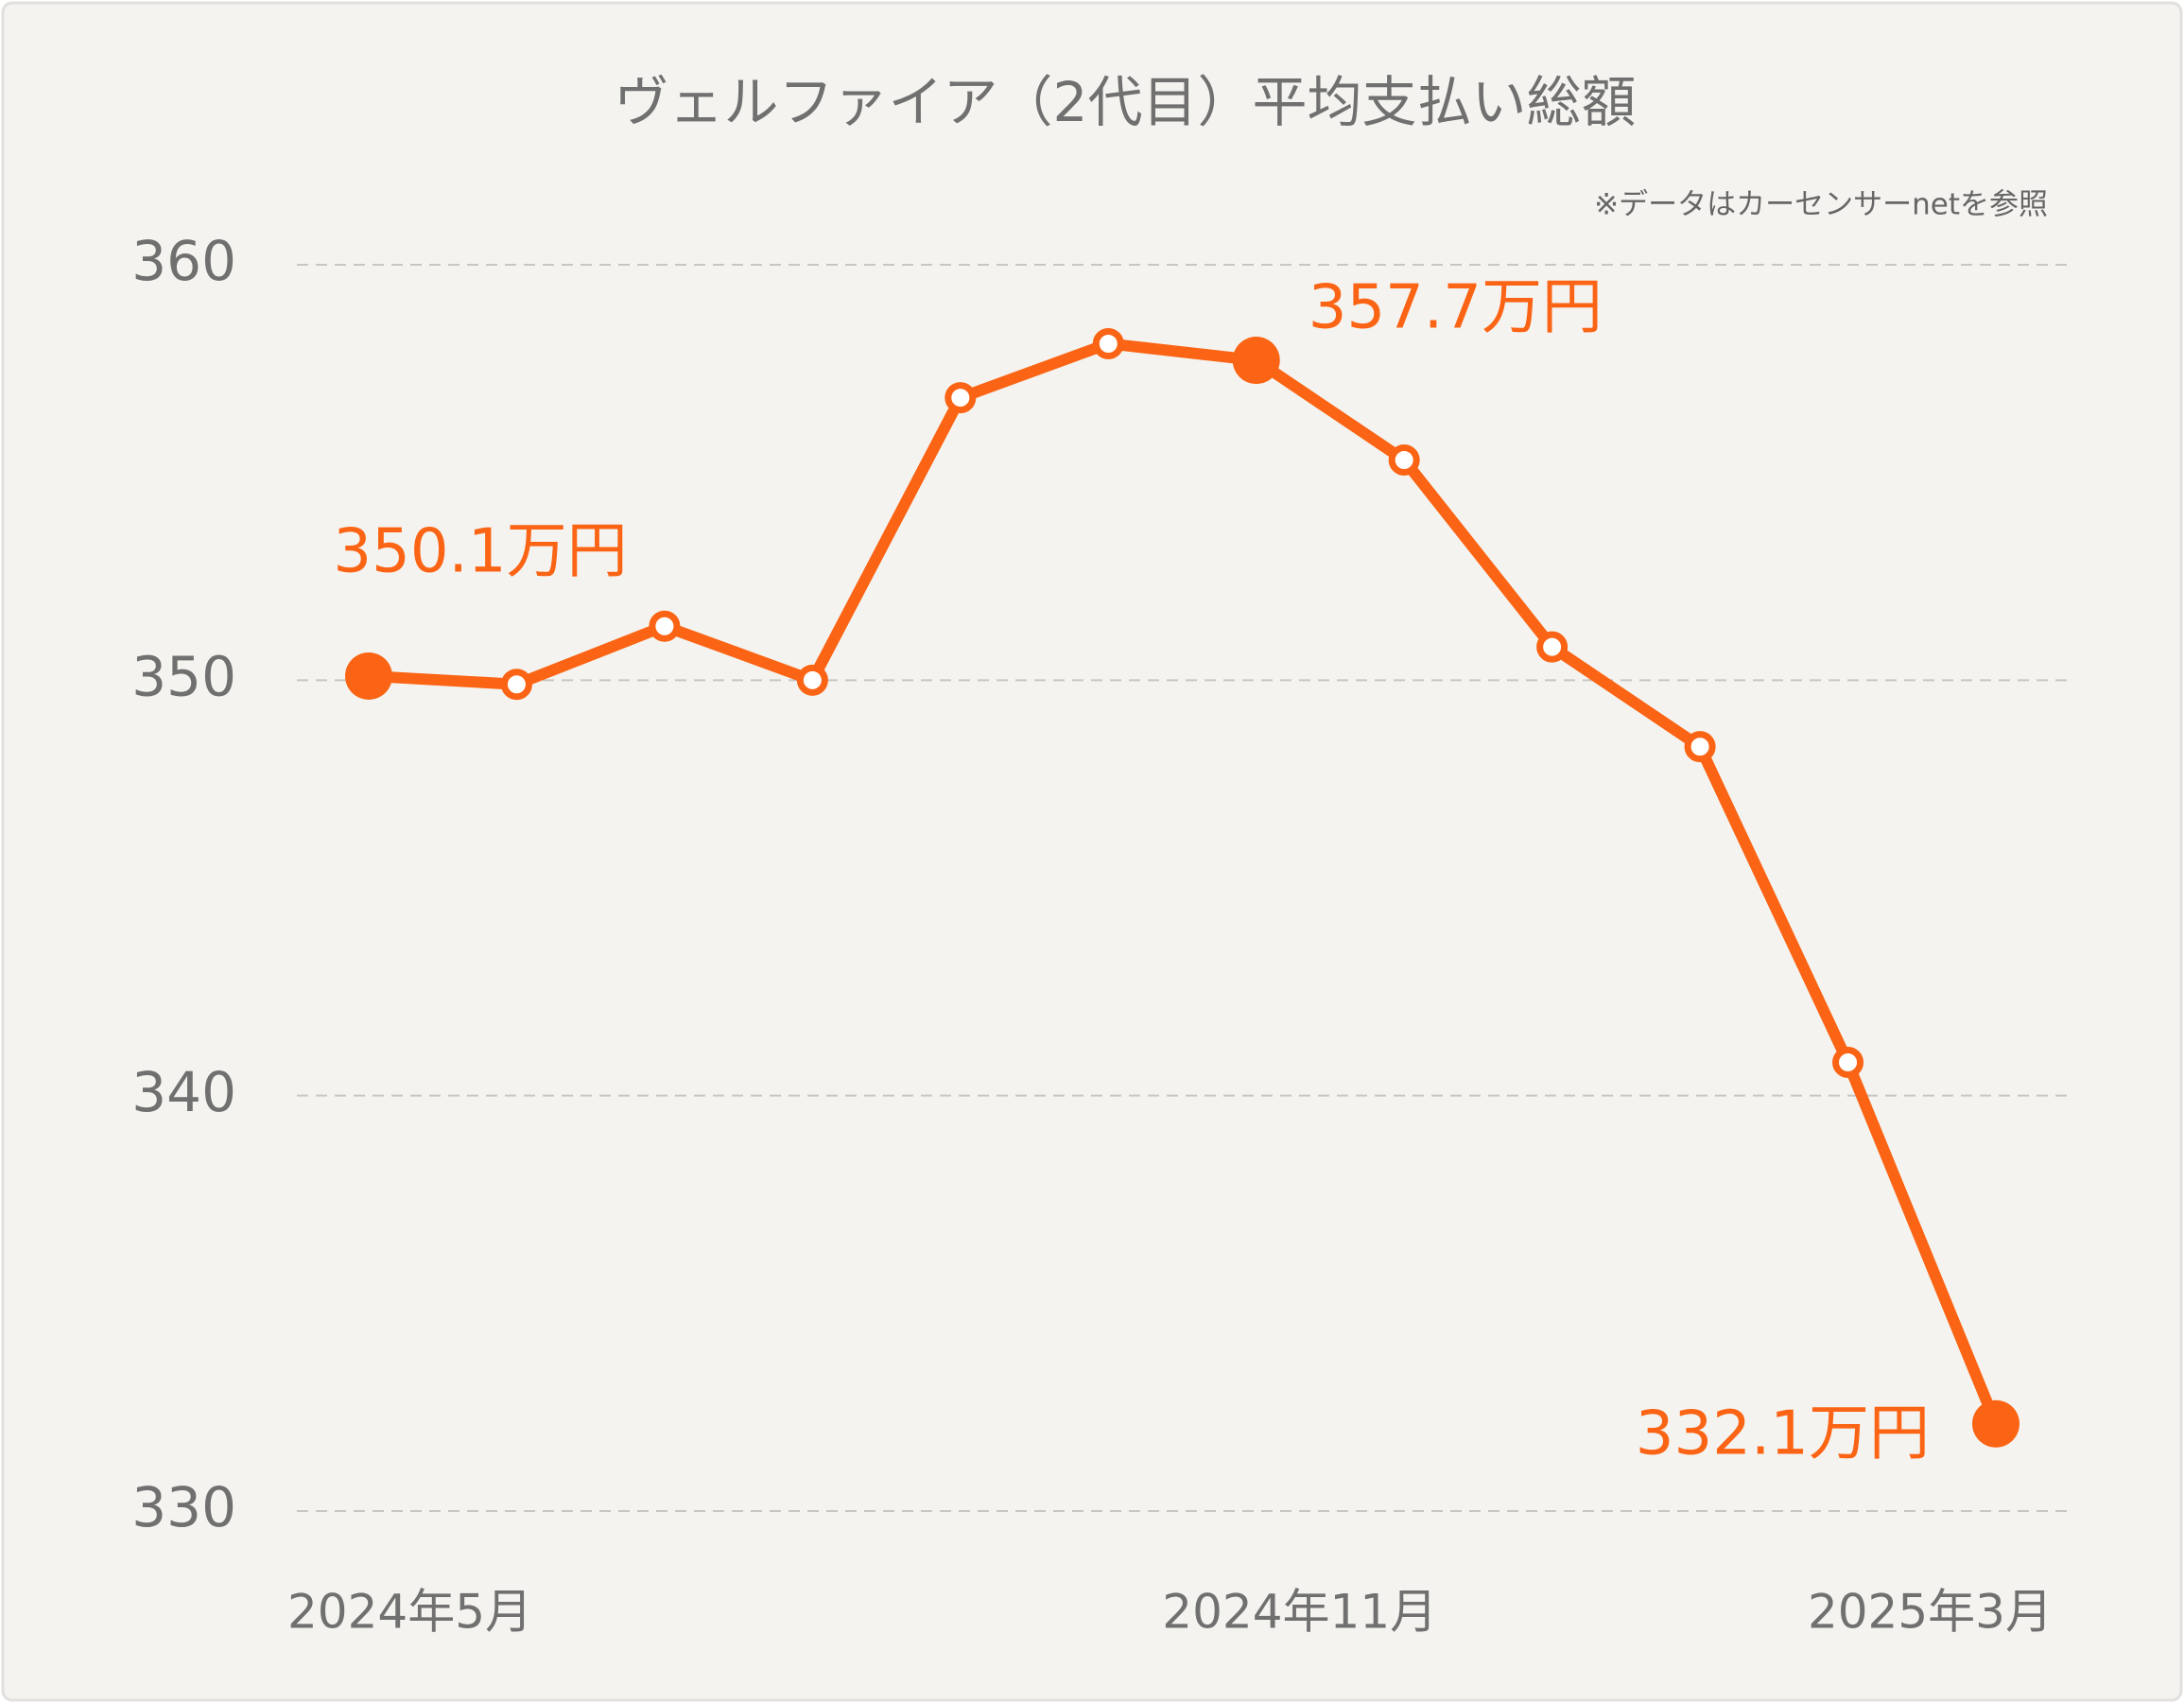 The width and height of the screenshot is (2184, 1703). I want to click on x-tick-label: 2024年11月, so click(1299, 1612).